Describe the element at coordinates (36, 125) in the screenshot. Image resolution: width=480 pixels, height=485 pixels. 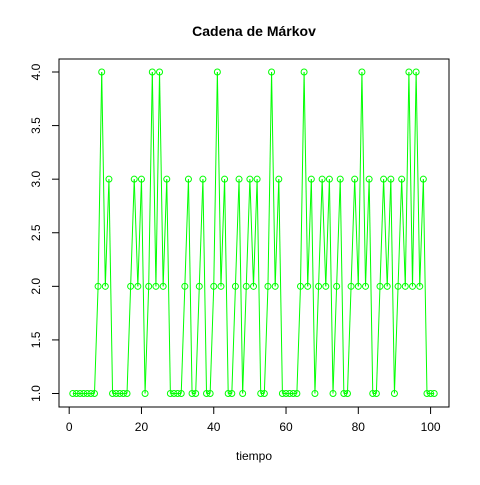
I see `y-tick-label: 3.5` at that location.